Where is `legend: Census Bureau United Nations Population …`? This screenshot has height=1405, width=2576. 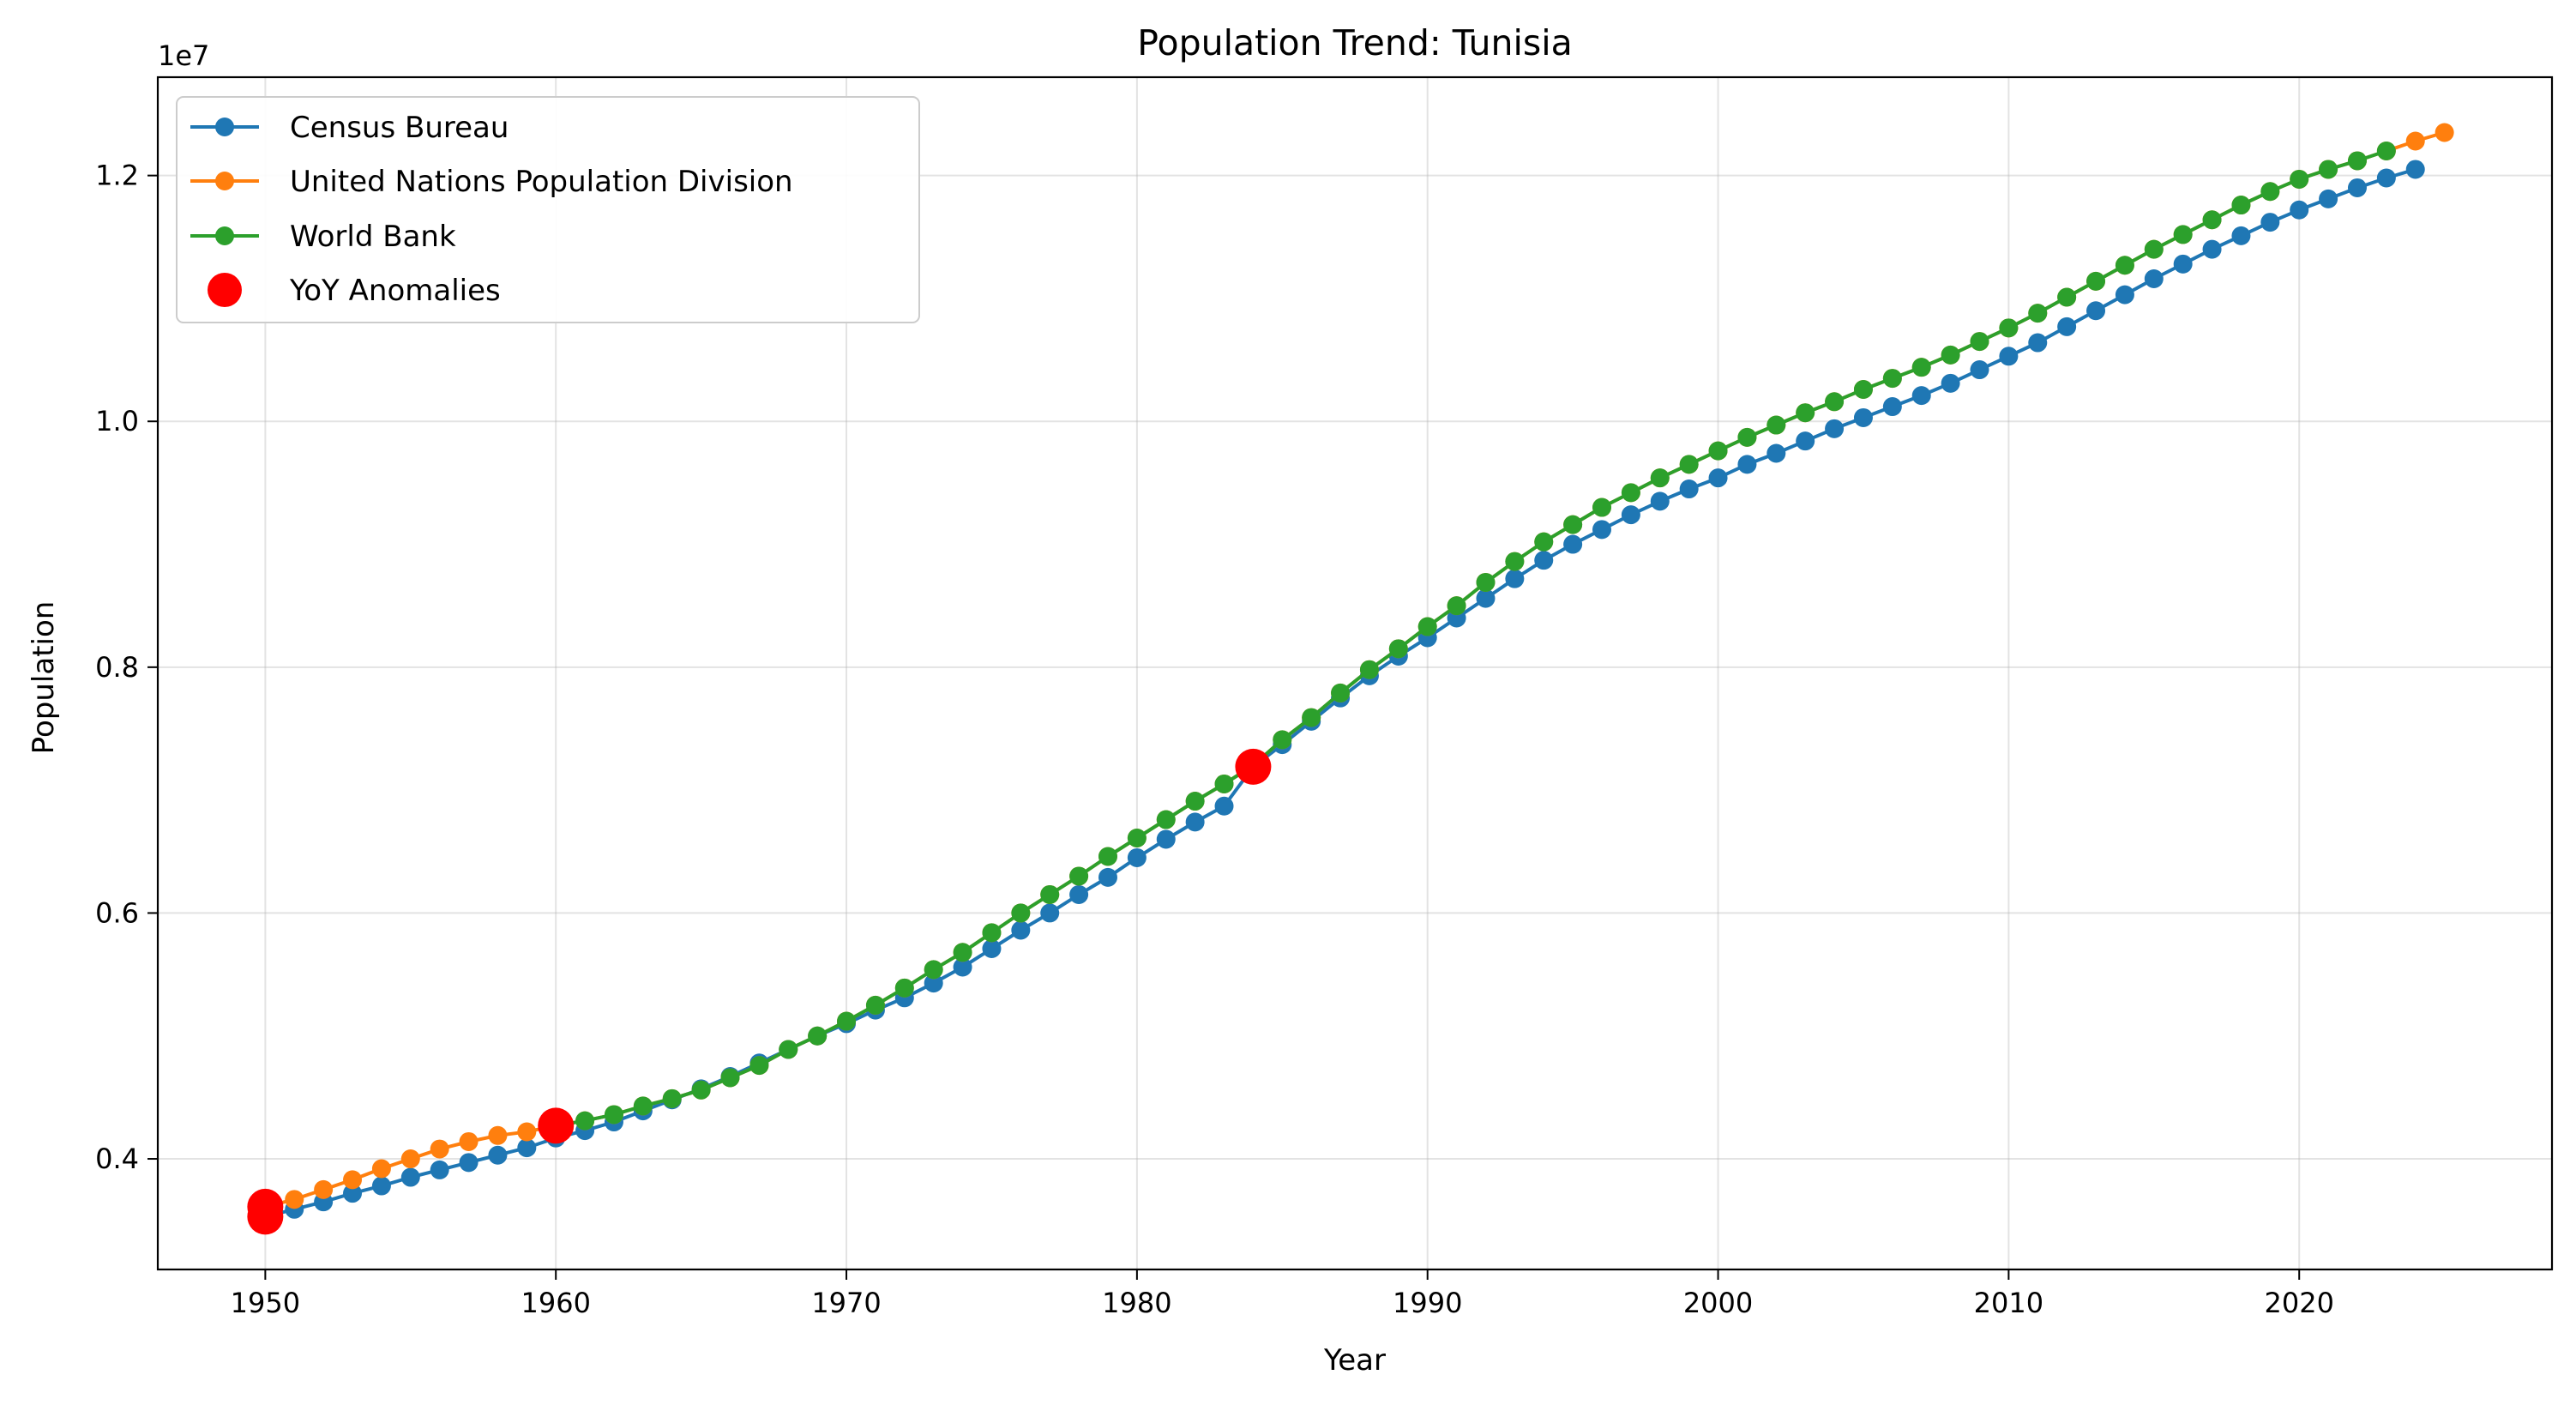 legend: Census Bureau United Nations Population … is located at coordinates (548, 209).